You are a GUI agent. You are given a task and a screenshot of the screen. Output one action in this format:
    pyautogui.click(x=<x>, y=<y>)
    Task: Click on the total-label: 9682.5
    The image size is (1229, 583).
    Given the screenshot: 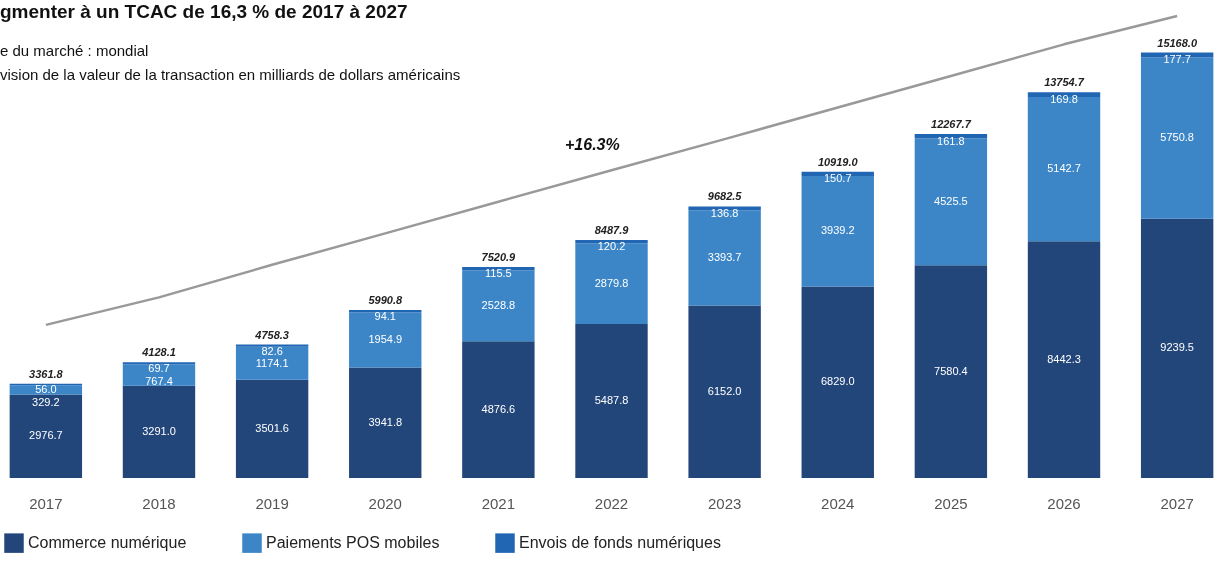 What is the action you would take?
    pyautogui.click(x=725, y=196)
    